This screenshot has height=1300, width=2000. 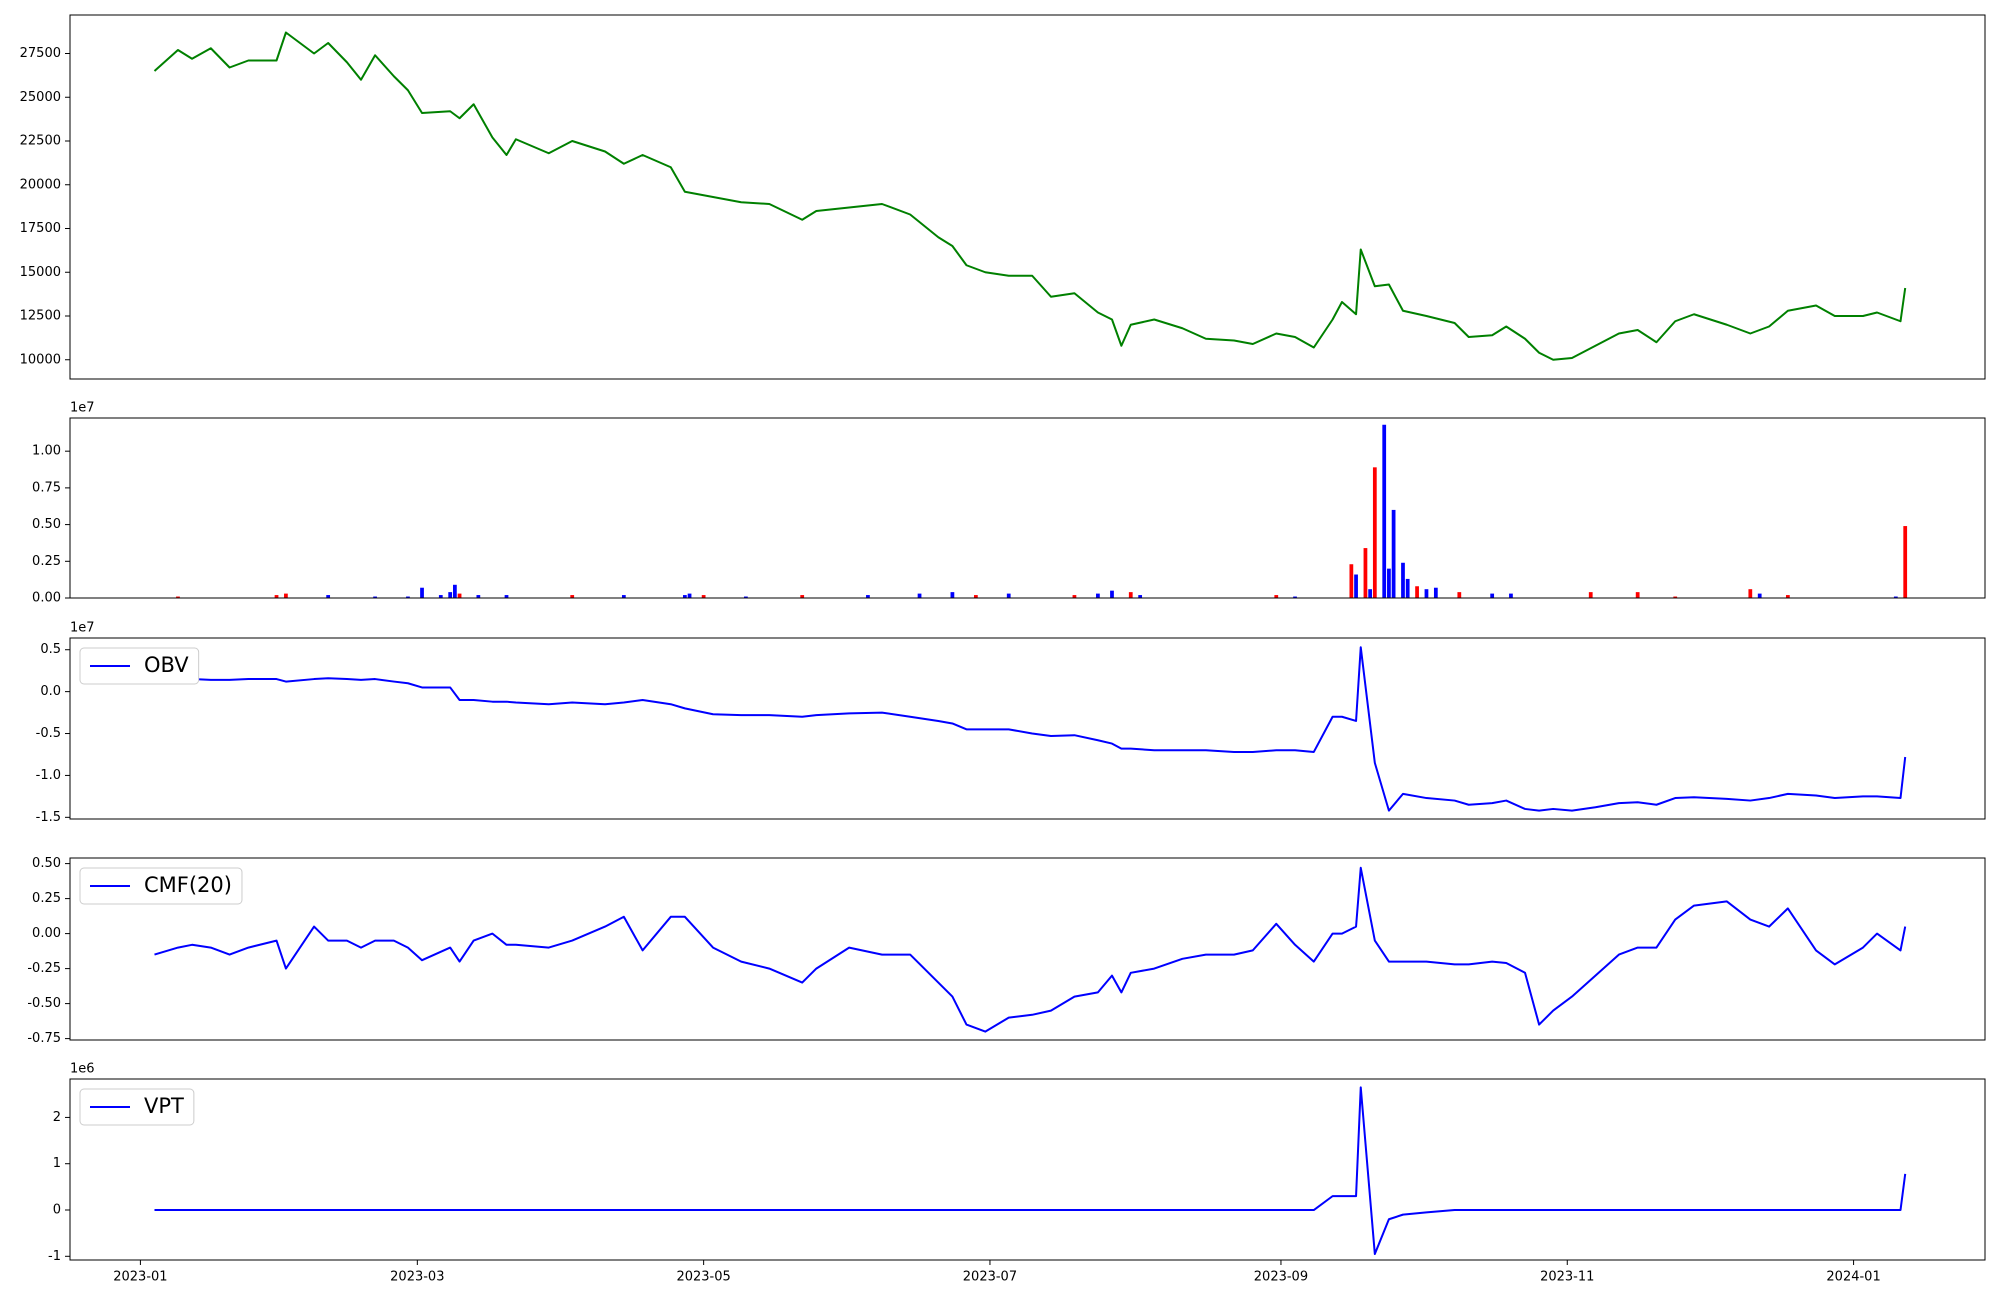 I want to click on y-tick-label: 10000, so click(x=40, y=359).